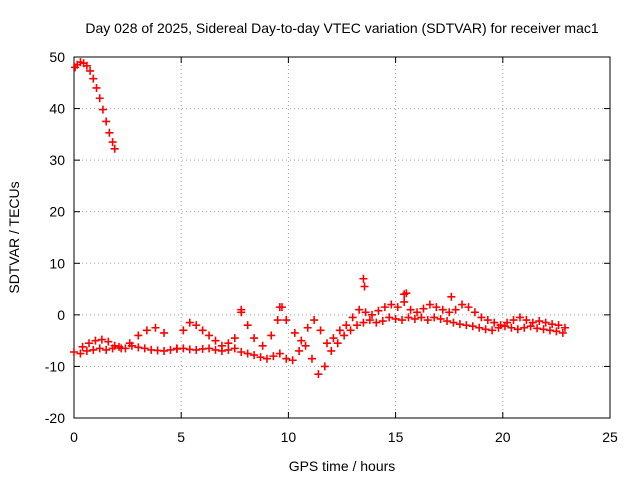  Describe the element at coordinates (55, 418) in the screenshot. I see `y-tick-label: -20` at that location.